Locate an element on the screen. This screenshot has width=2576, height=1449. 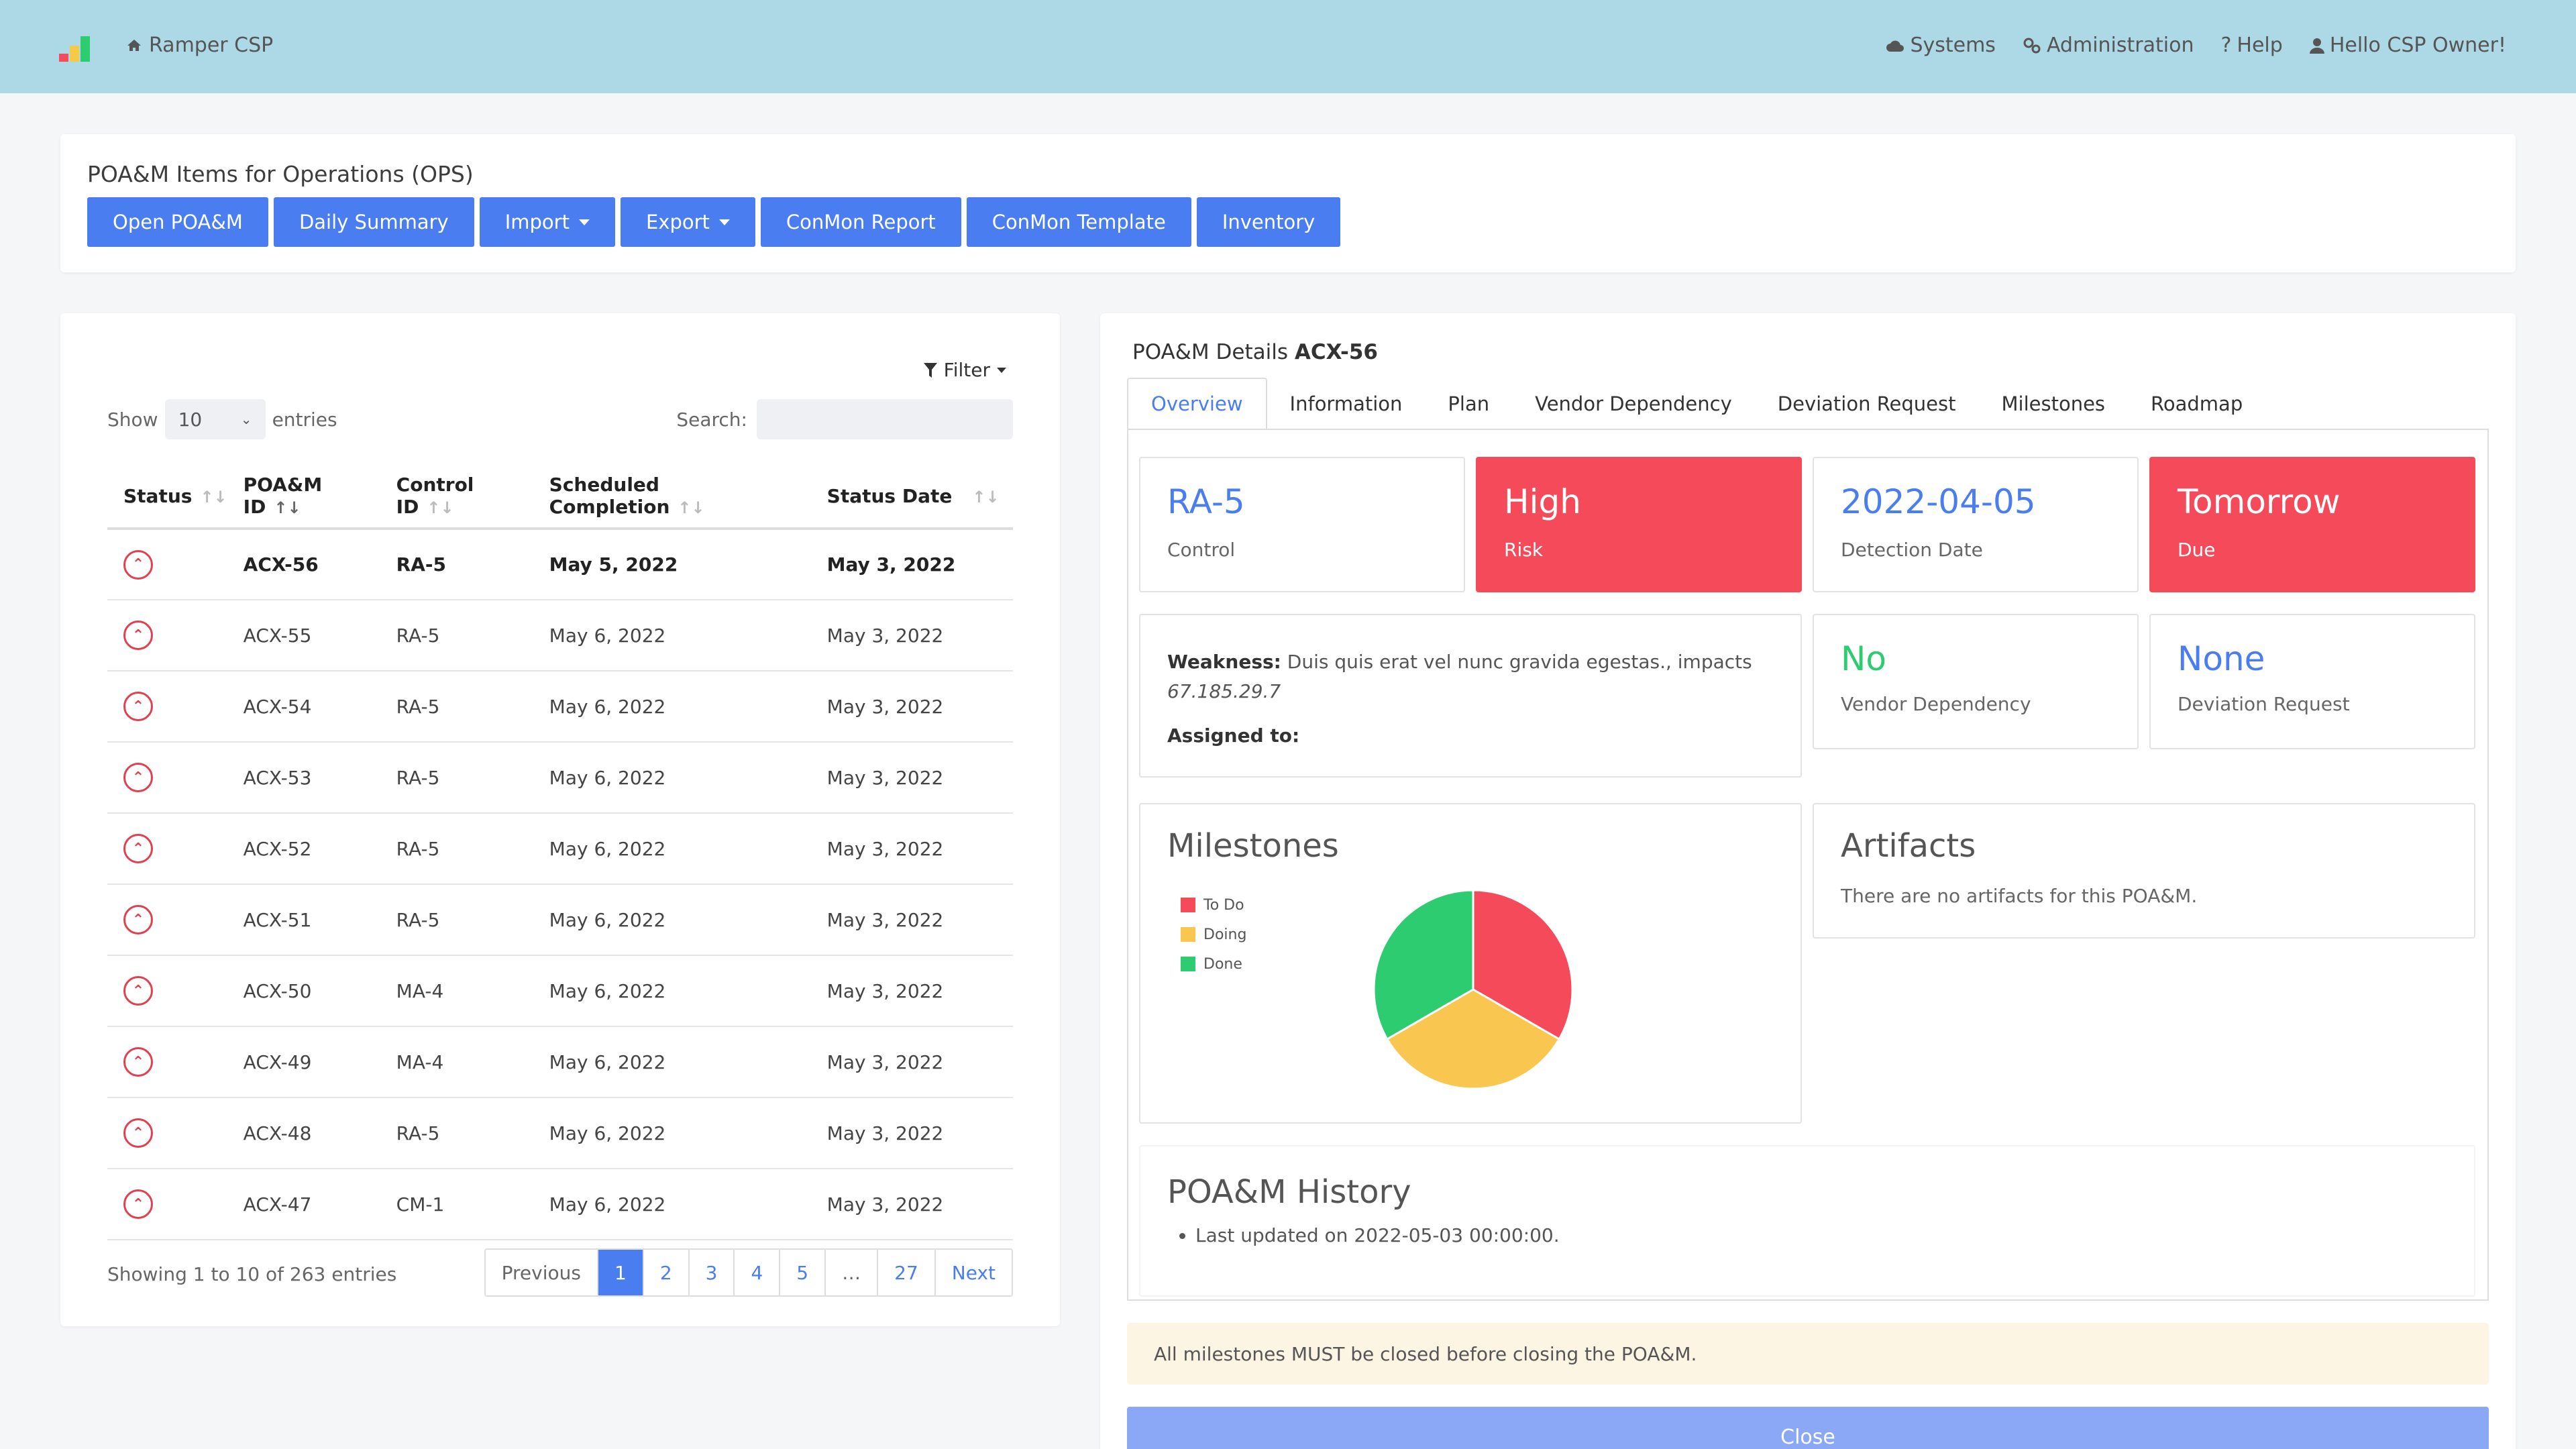
table-row: ⌃ ACX-56 RA-5 May 5, 2022 May 3, 2022 is located at coordinates (560, 564).